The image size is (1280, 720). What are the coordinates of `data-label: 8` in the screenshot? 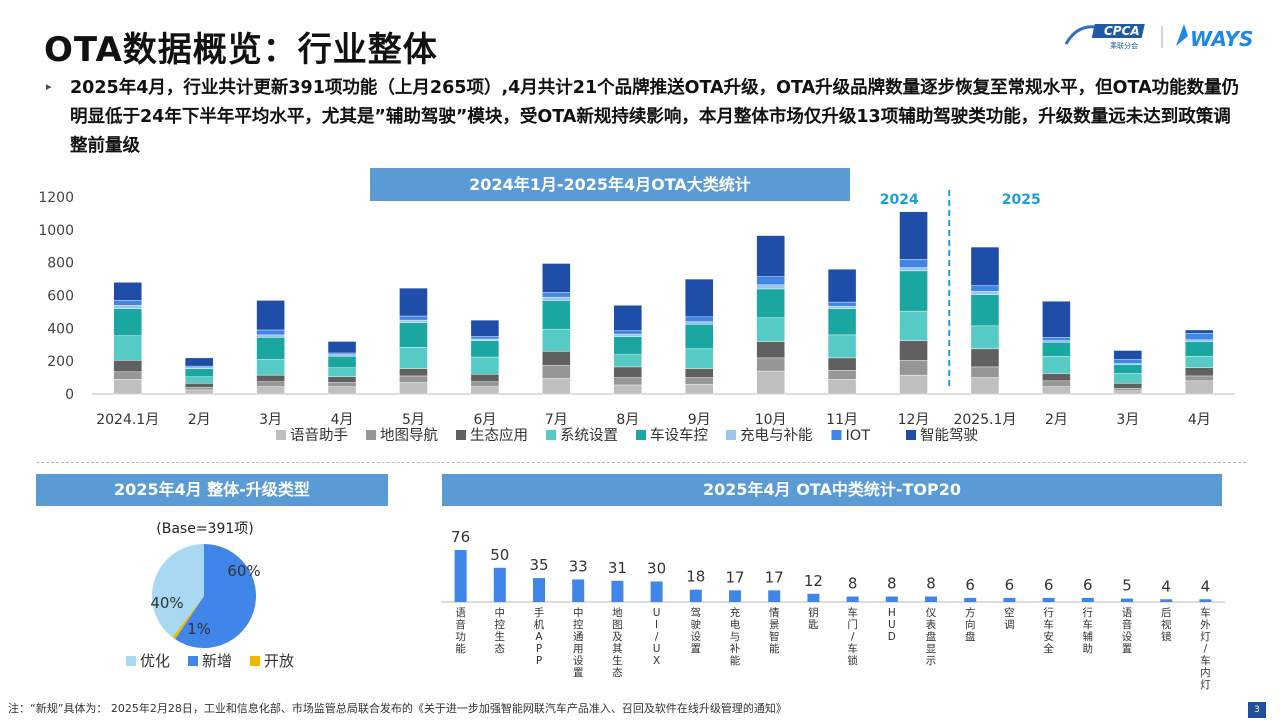 It's located at (853, 584).